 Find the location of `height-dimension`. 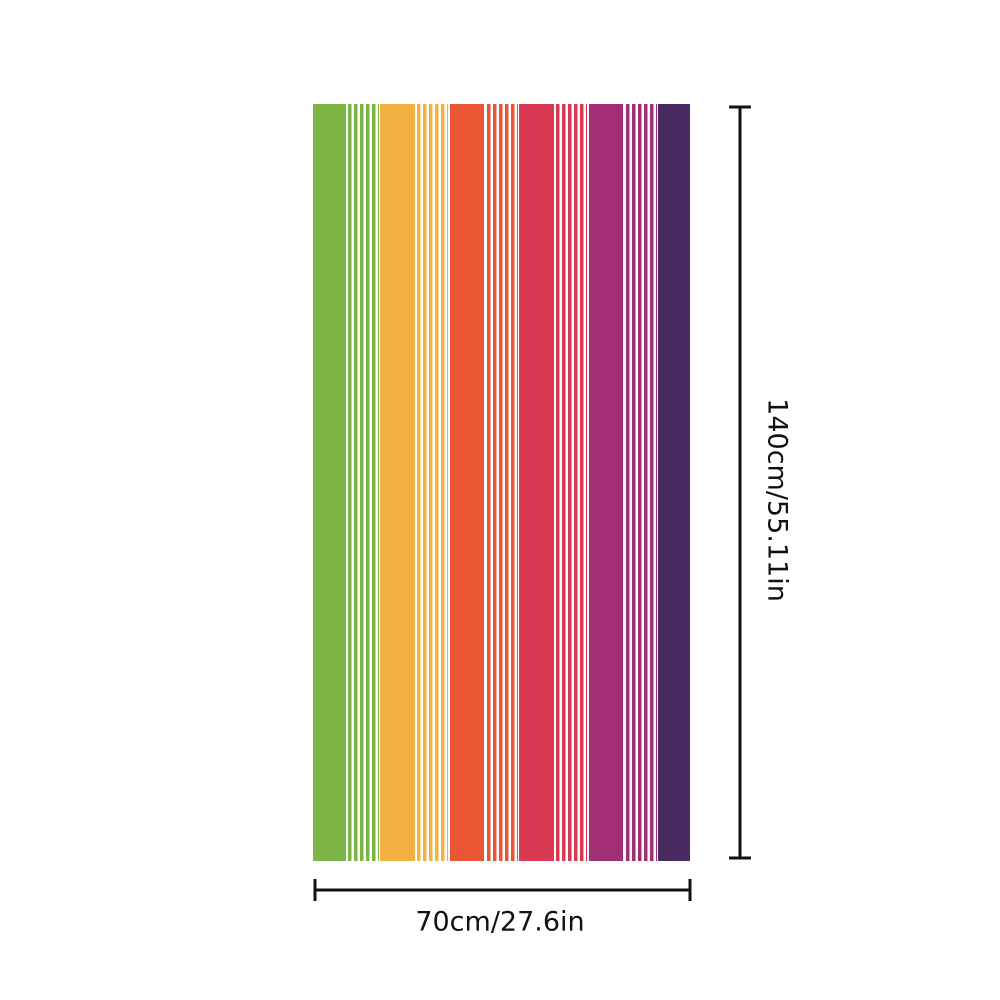

height-dimension is located at coordinates (740, 482).